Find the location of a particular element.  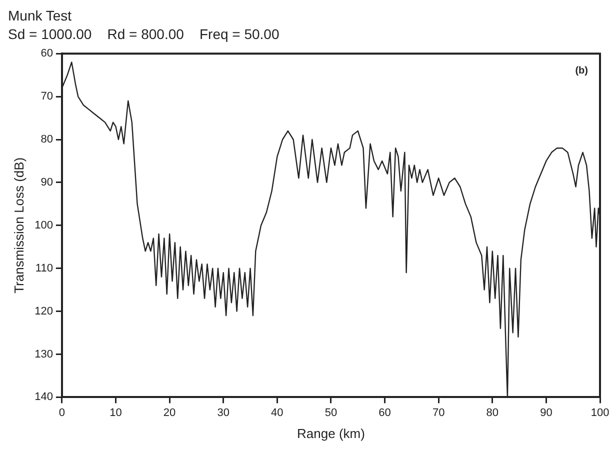

chart-title: Munk Test is located at coordinates (40, 15).